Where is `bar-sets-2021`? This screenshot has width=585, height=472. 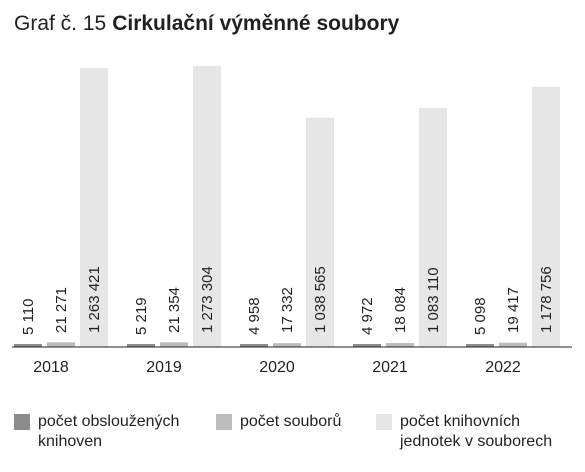
bar-sets-2021 is located at coordinates (400, 345).